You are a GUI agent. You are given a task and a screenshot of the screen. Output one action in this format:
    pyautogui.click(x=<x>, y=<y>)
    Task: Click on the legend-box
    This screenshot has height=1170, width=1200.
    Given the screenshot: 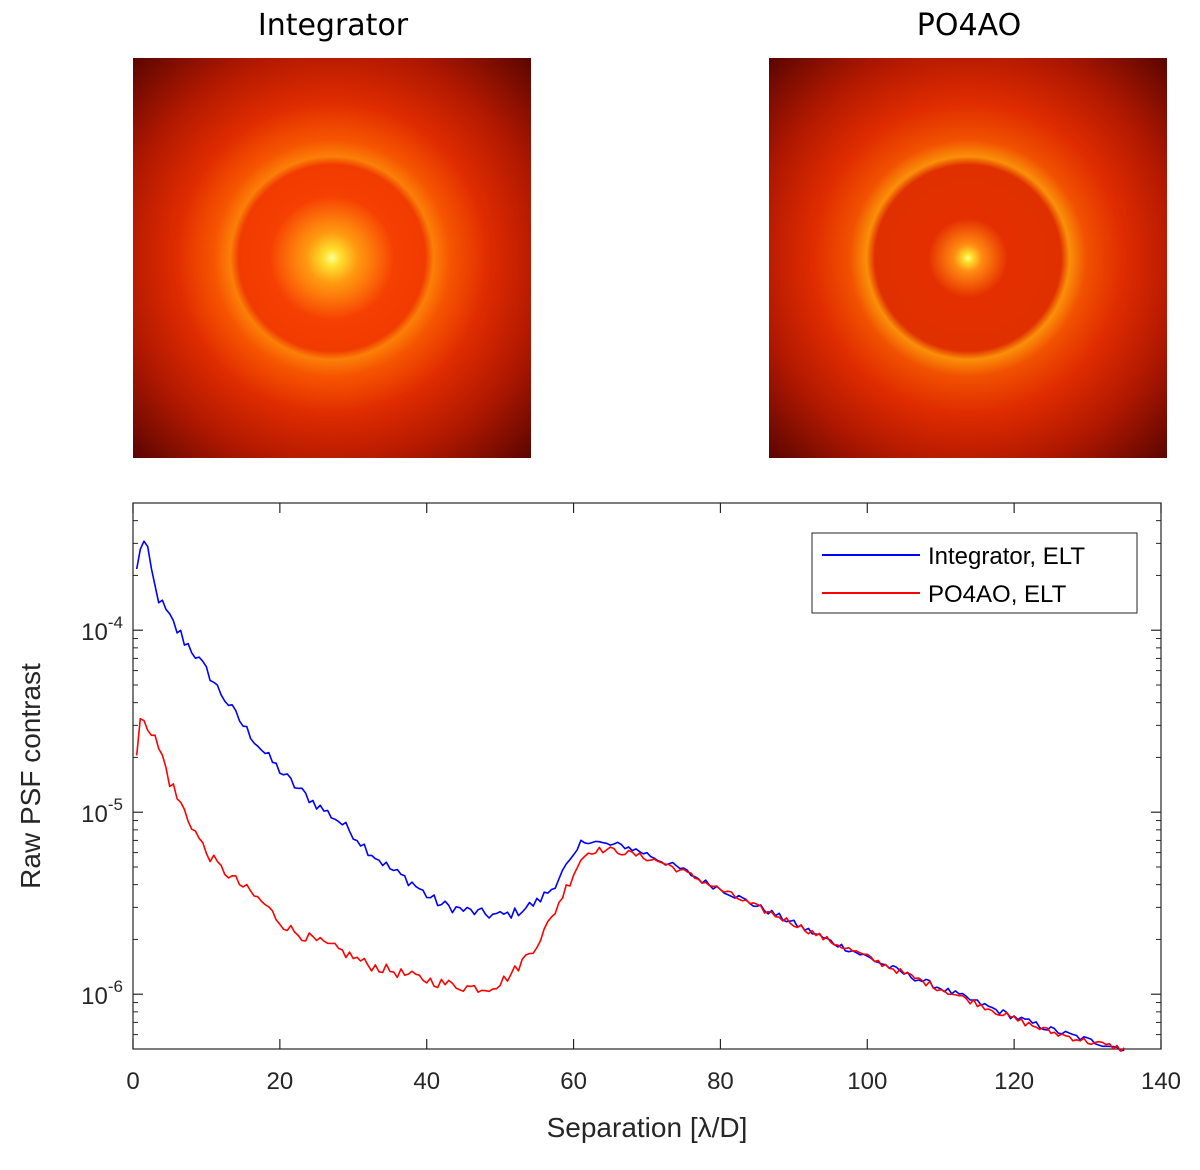 What is the action you would take?
    pyautogui.click(x=974, y=573)
    